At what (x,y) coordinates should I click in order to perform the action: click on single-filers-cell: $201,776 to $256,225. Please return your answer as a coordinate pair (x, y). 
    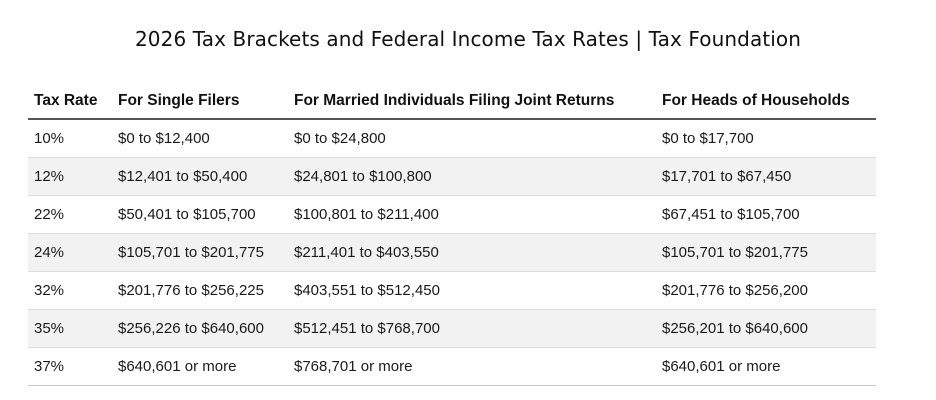
    Looking at the image, I should click on (200, 290).